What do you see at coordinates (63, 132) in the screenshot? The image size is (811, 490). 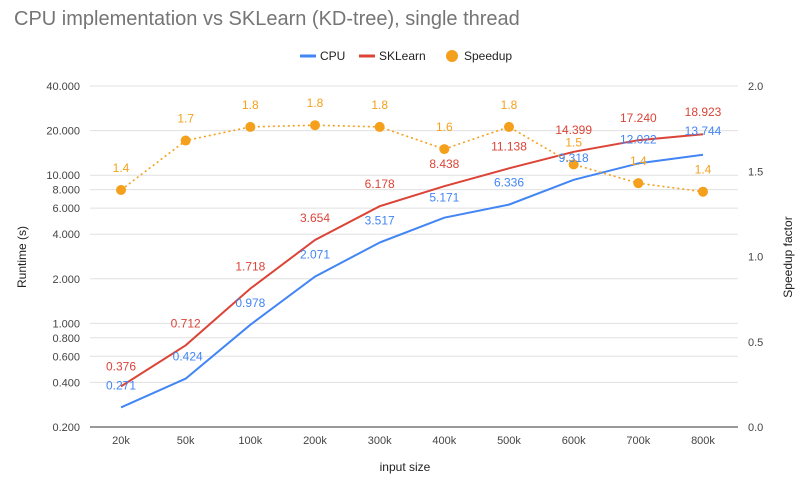 I see `y-tick-label: 20.000` at bounding box center [63, 132].